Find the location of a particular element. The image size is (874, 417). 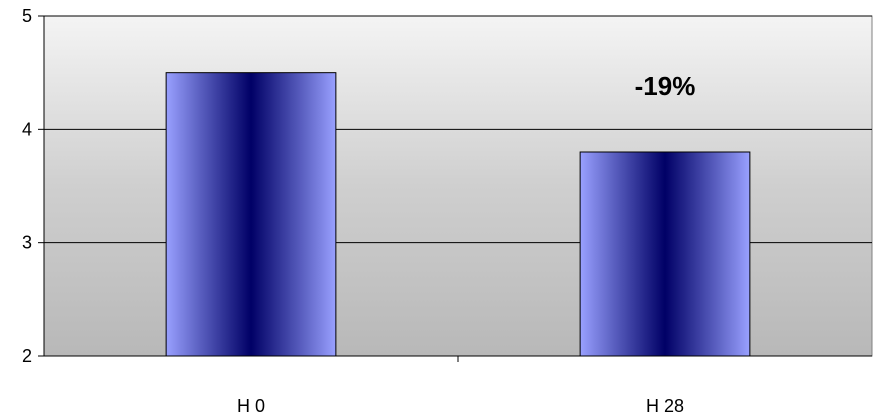

change-annotation: -19% is located at coordinates (665, 86).